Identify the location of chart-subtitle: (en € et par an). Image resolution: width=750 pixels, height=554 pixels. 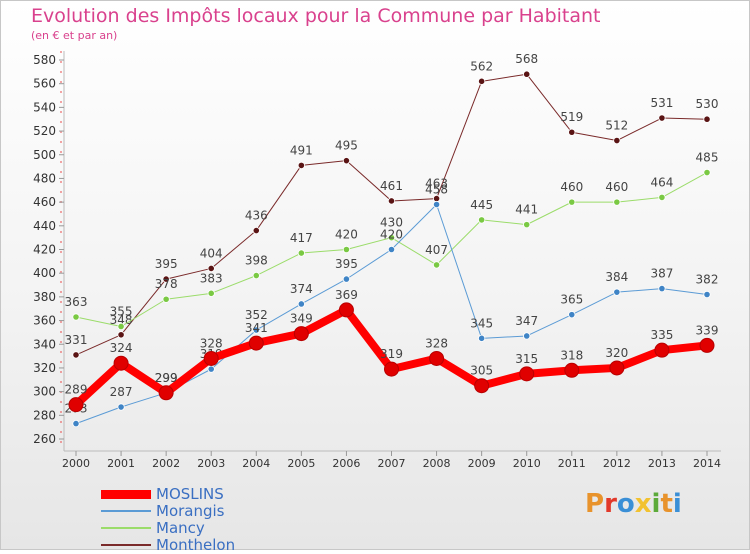
(74, 35).